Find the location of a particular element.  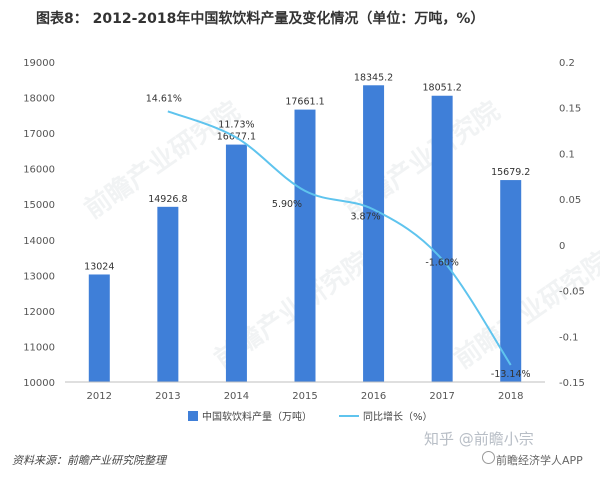

bar-label-2017: 18051.2 is located at coordinates (441, 88).